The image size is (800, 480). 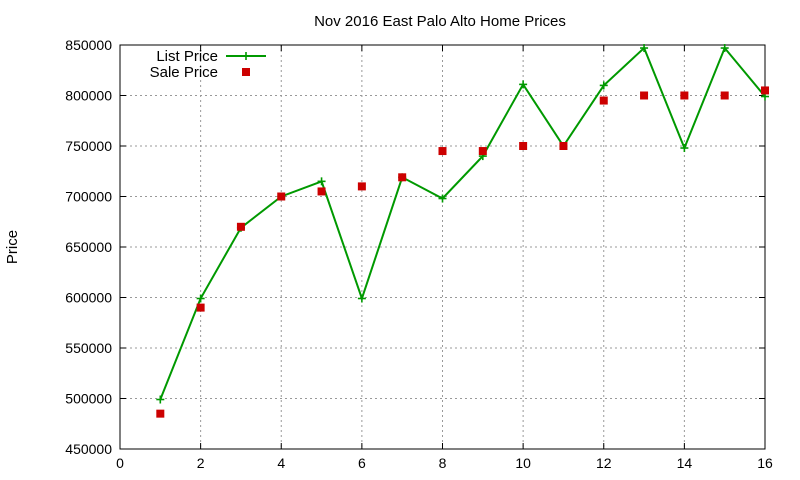 What do you see at coordinates (120, 463) in the screenshot?
I see `x-tick-label: 0` at bounding box center [120, 463].